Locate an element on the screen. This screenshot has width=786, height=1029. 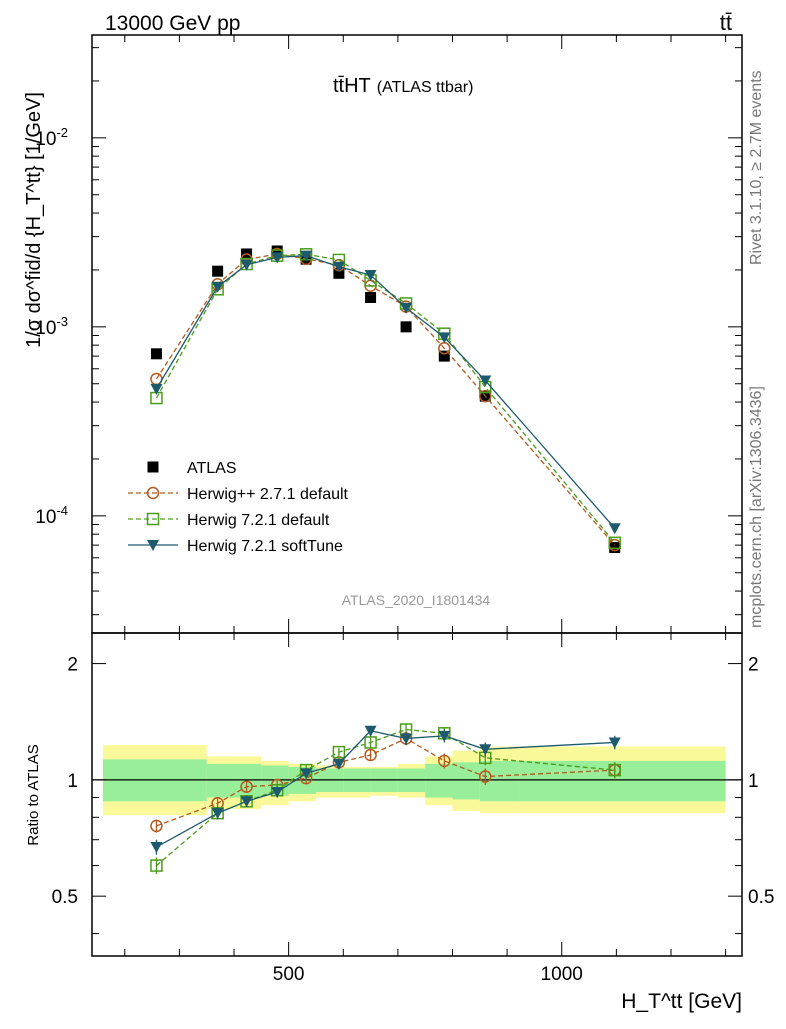
chart-title-main: tt̄HT is located at coordinates (352, 86).